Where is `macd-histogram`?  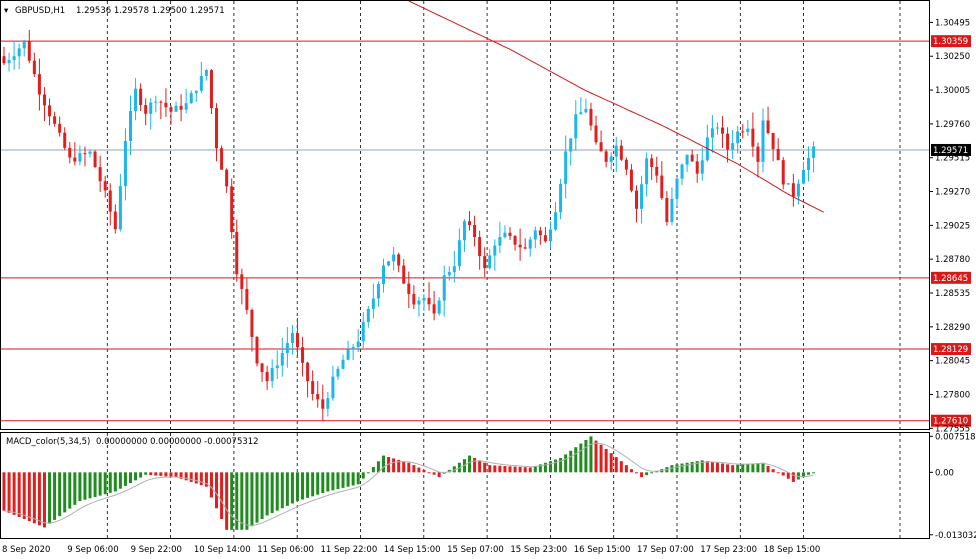
macd-histogram is located at coordinates (409, 483).